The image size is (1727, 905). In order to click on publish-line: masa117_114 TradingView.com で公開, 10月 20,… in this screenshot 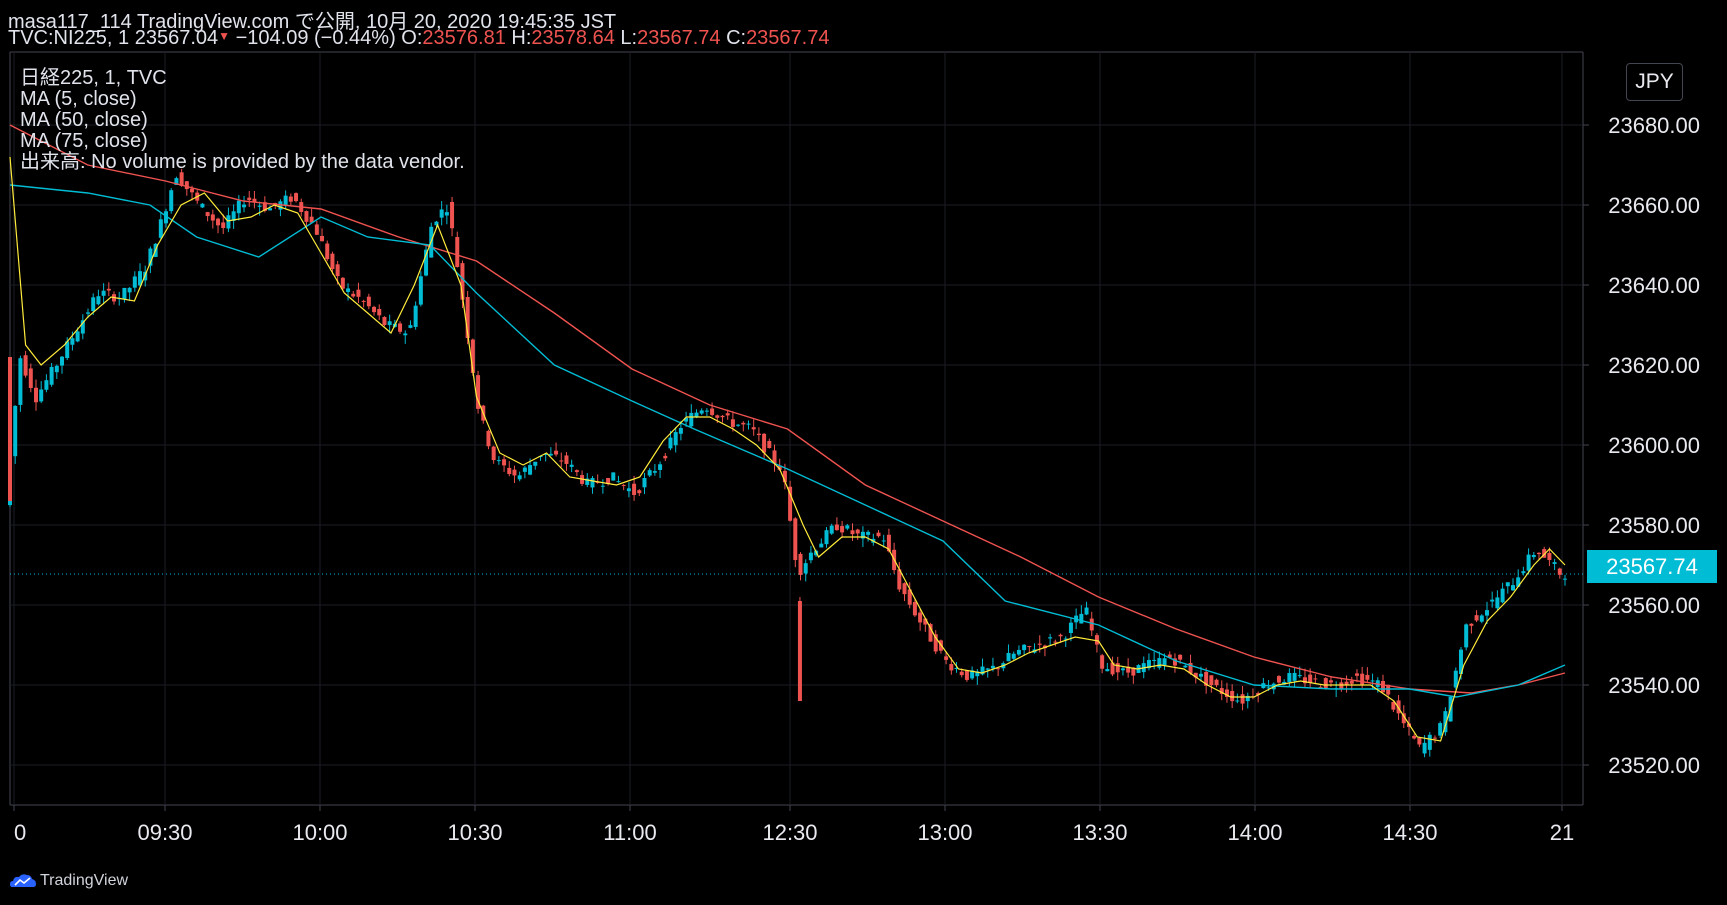, I will do `click(312, 22)`.